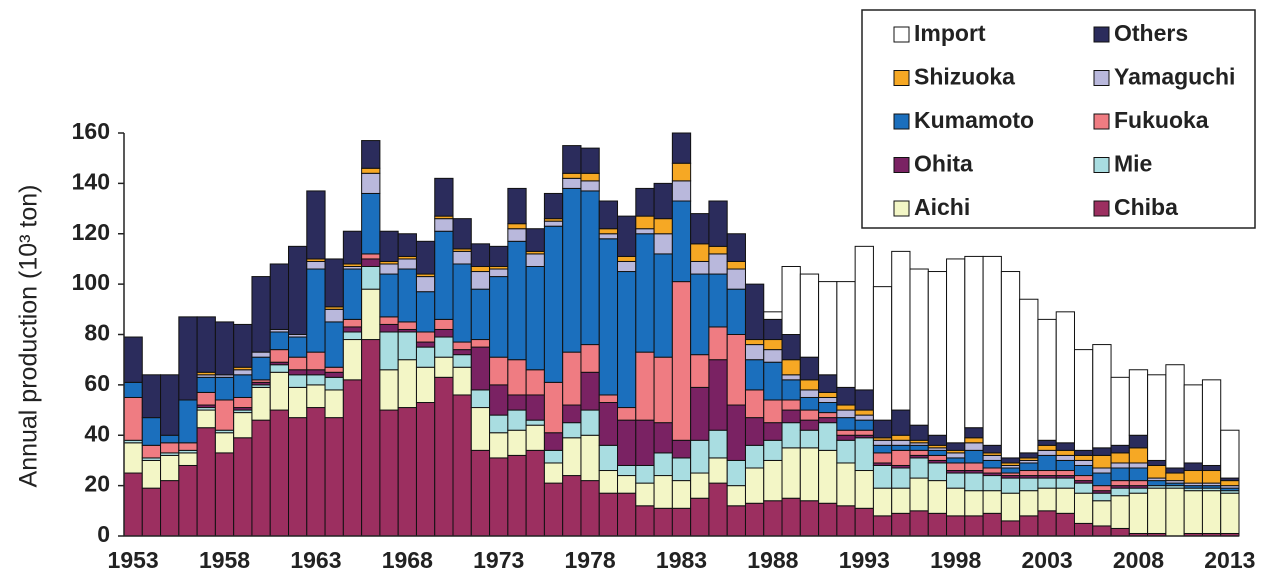  Describe the element at coordinates (1151, 33) in the screenshot. I see `legend-label: Others` at that location.